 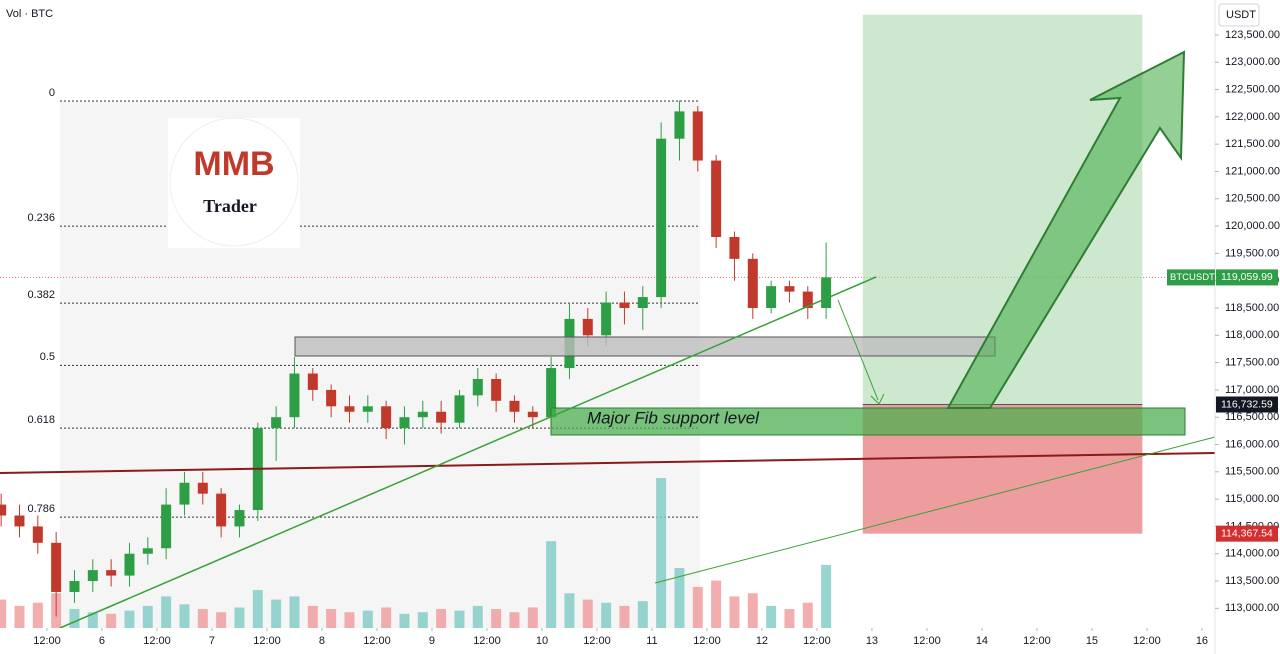 I want to click on price-tag-label: 116,732.59, so click(x=1247, y=404).